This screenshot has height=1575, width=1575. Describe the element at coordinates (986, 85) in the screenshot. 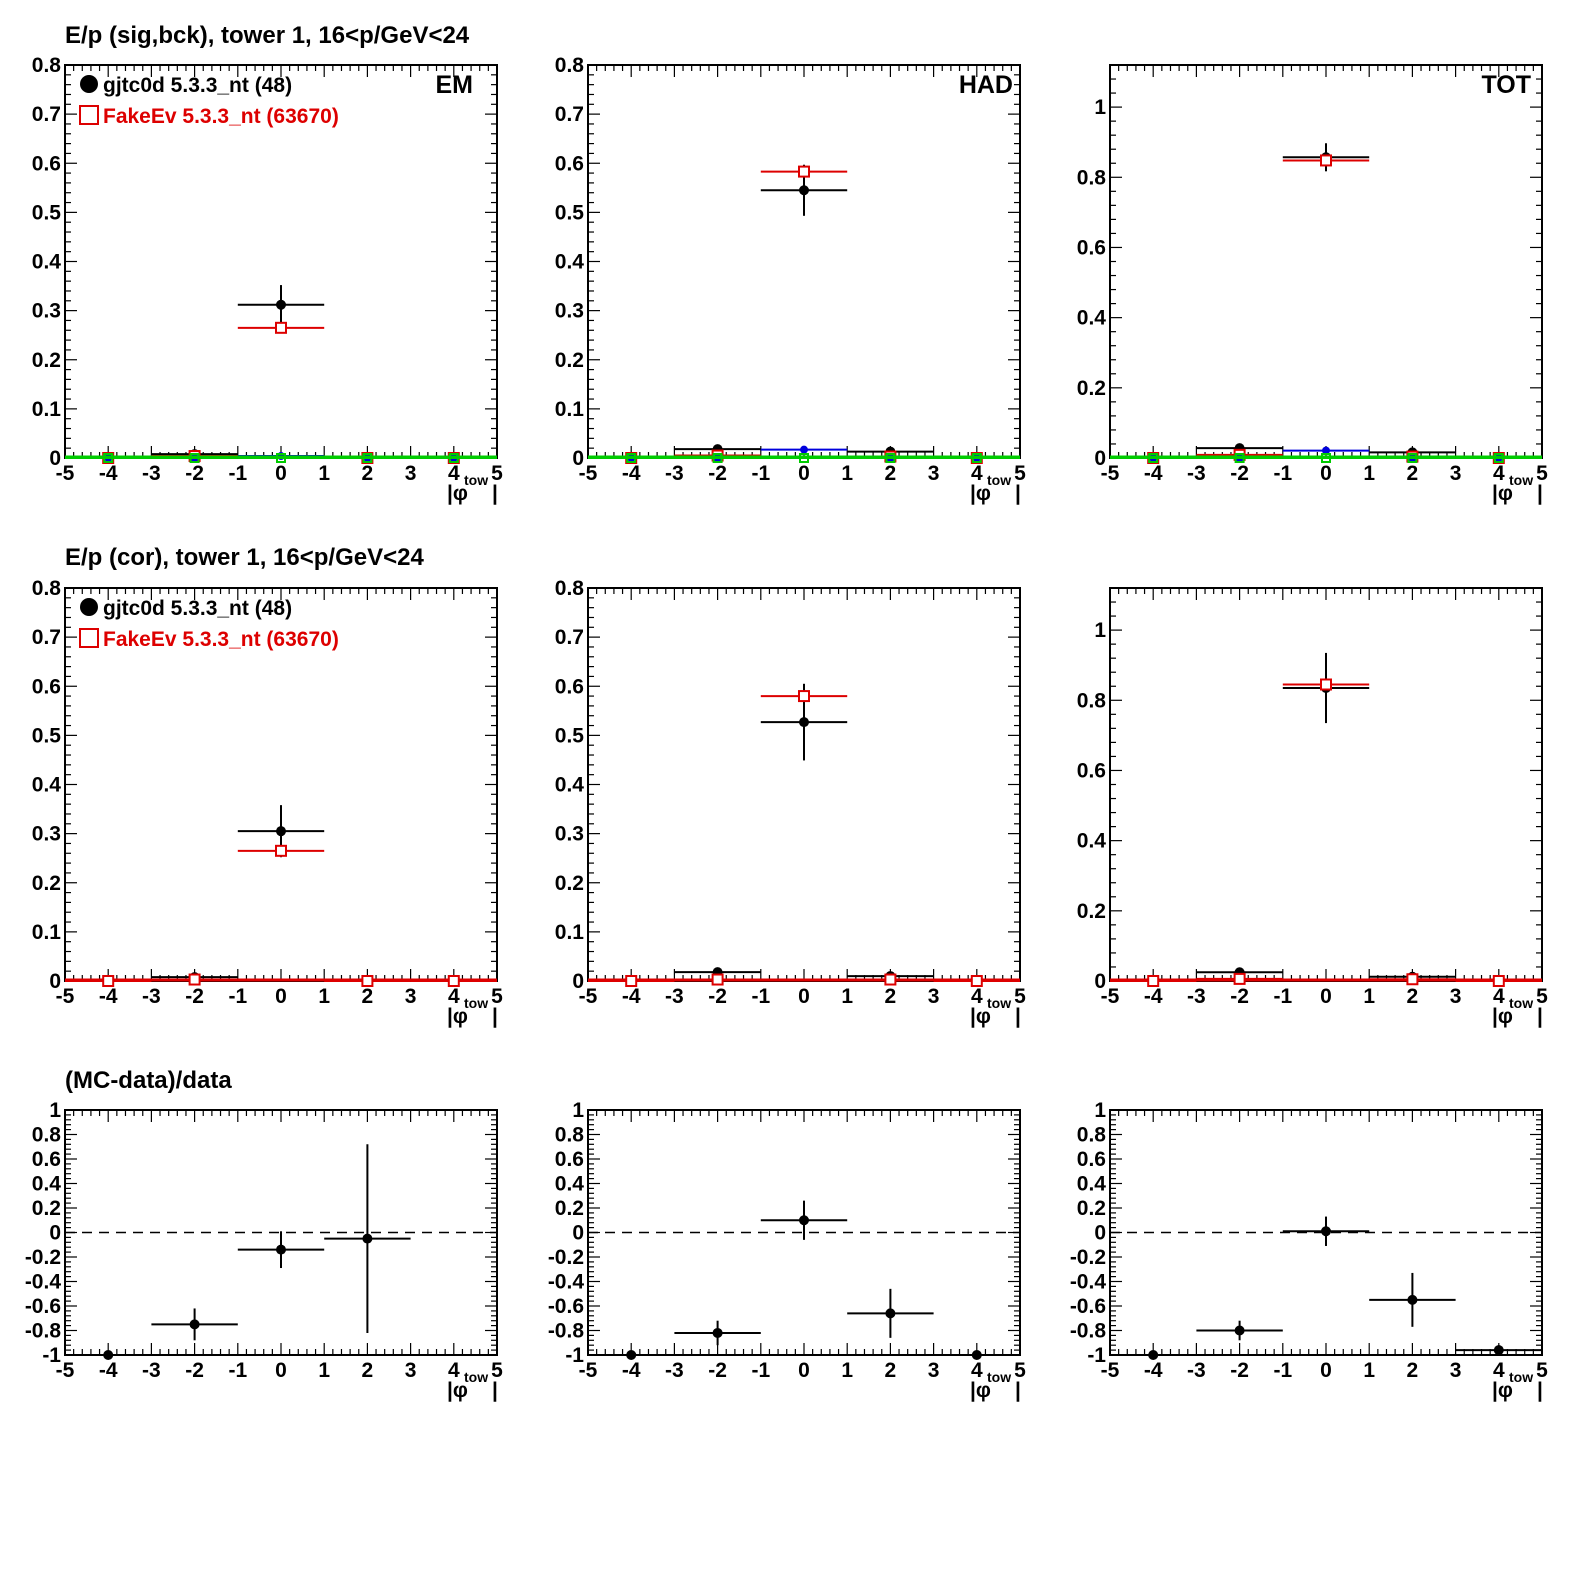

I see `panel-tag-had: HAD` at that location.